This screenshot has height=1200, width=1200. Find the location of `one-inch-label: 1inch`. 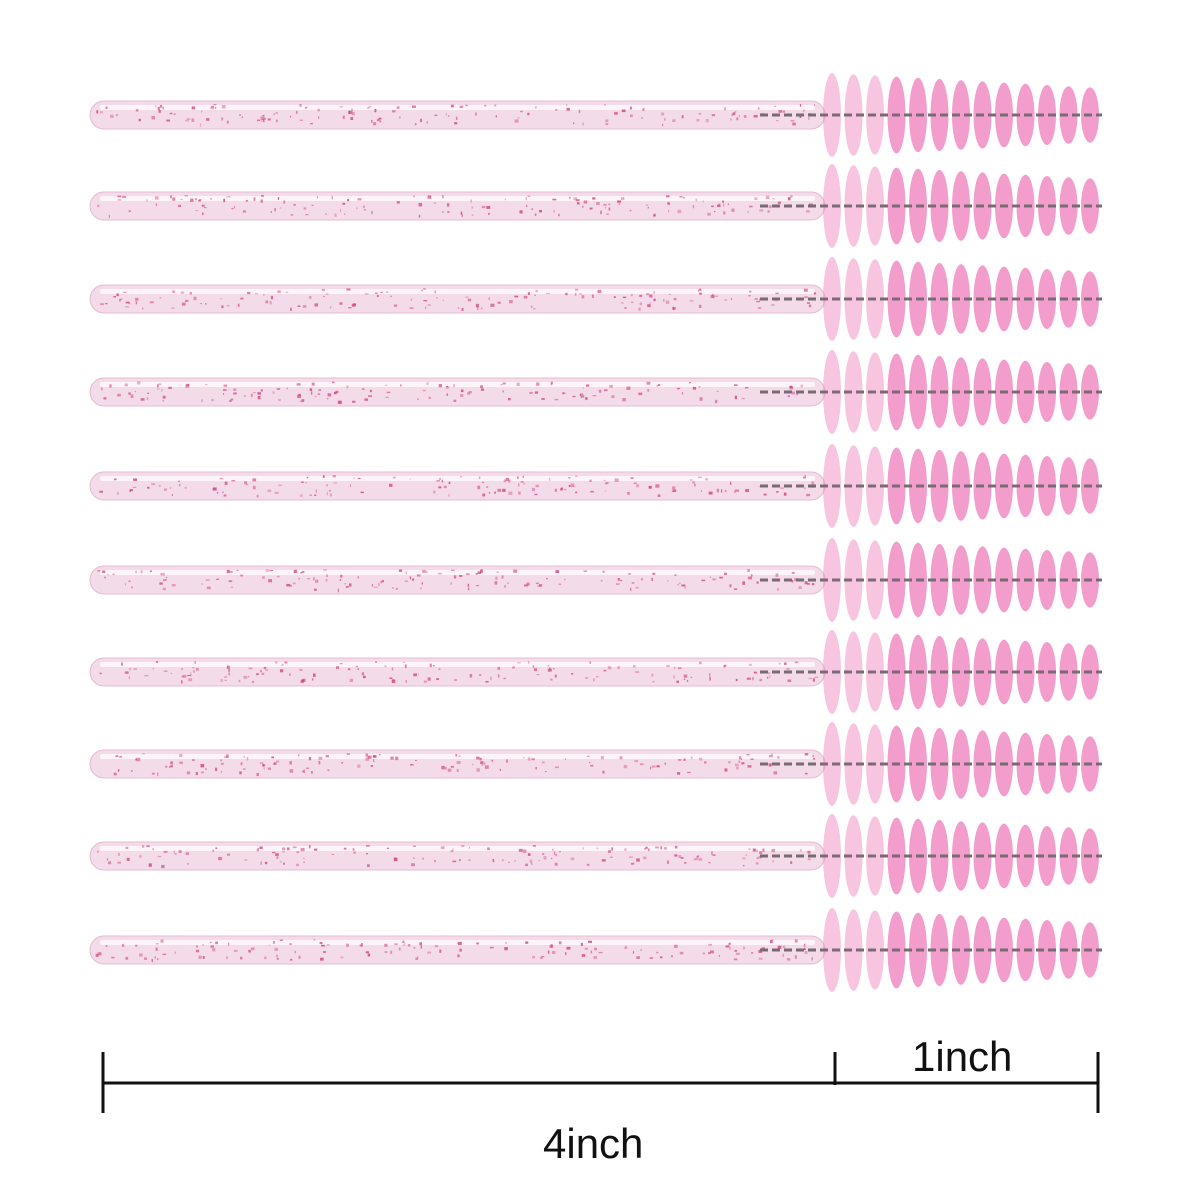

one-inch-label: 1inch is located at coordinates (962, 1056).